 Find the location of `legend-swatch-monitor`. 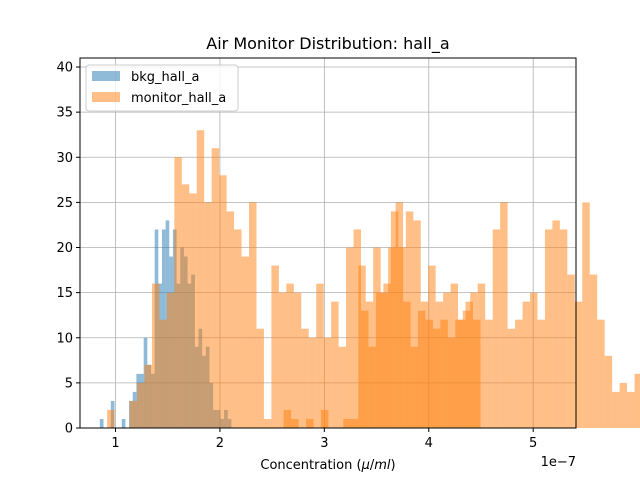

legend-swatch-monitor is located at coordinates (106, 97).